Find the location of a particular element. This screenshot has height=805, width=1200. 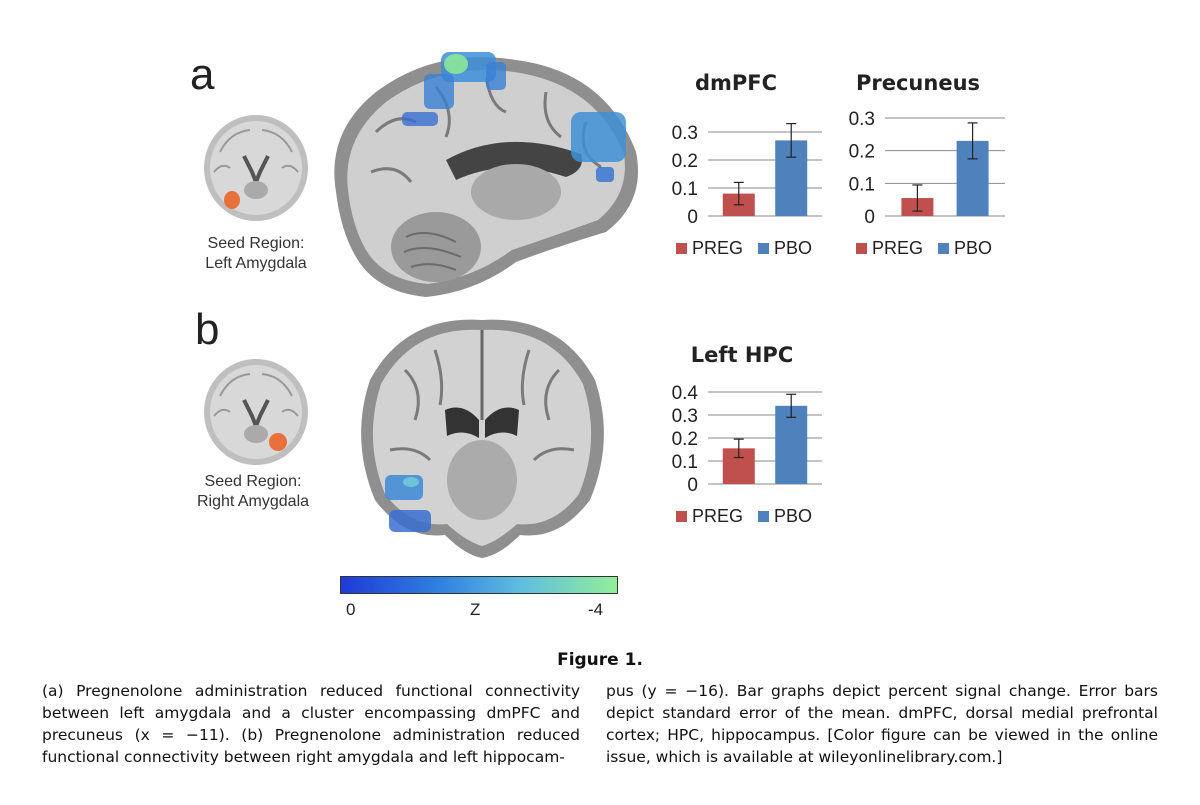

precuneus-bar-chart: Precuneus 0 0.1 0.2 0.3 PREG PBO is located at coordinates (927, 164).